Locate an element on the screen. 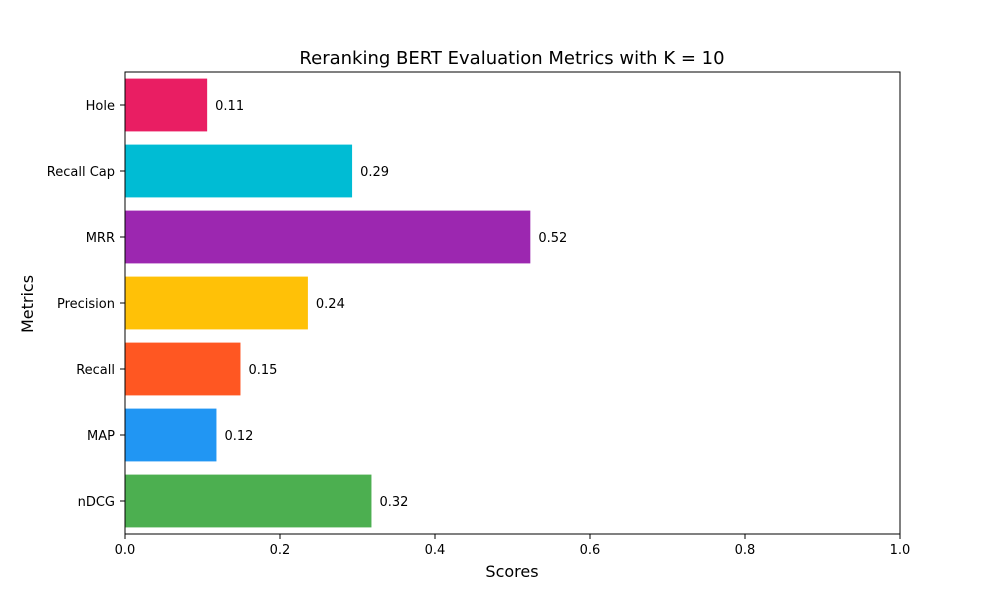  y-tick-label: MAP is located at coordinates (101, 436).